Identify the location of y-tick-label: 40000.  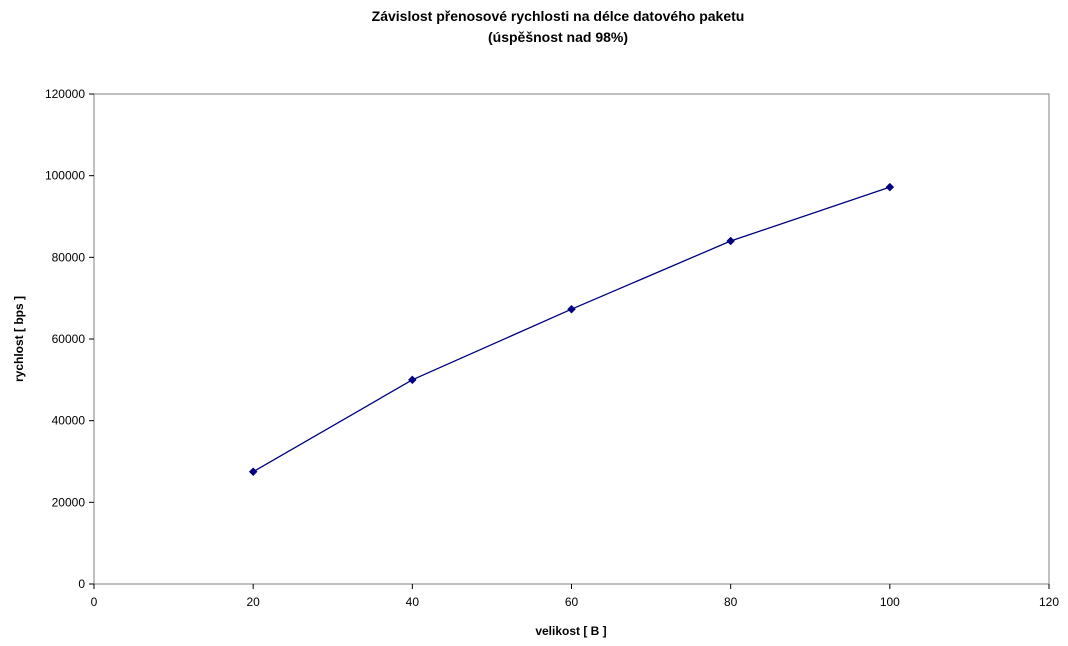
(69, 421).